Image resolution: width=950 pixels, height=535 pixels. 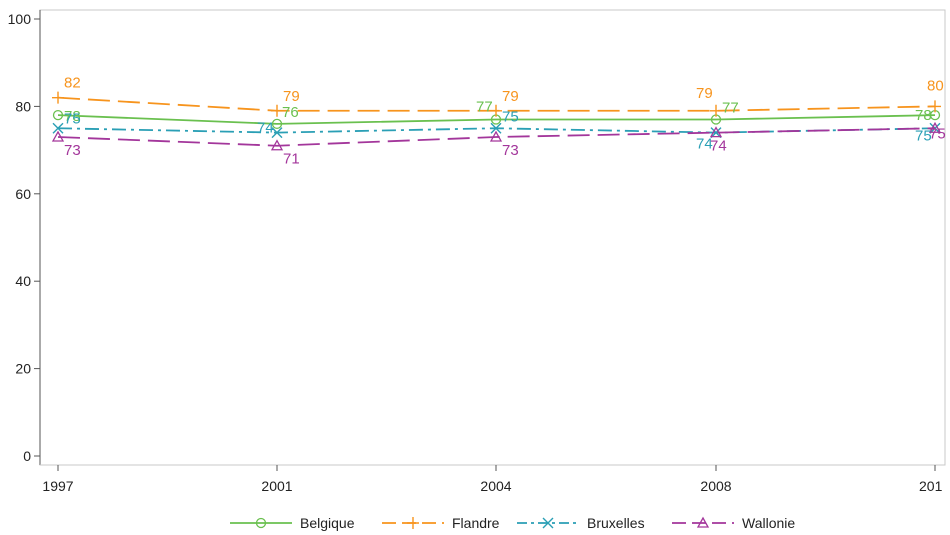 What do you see at coordinates (931, 486) in the screenshot?
I see `x-tick-label: 201` at bounding box center [931, 486].